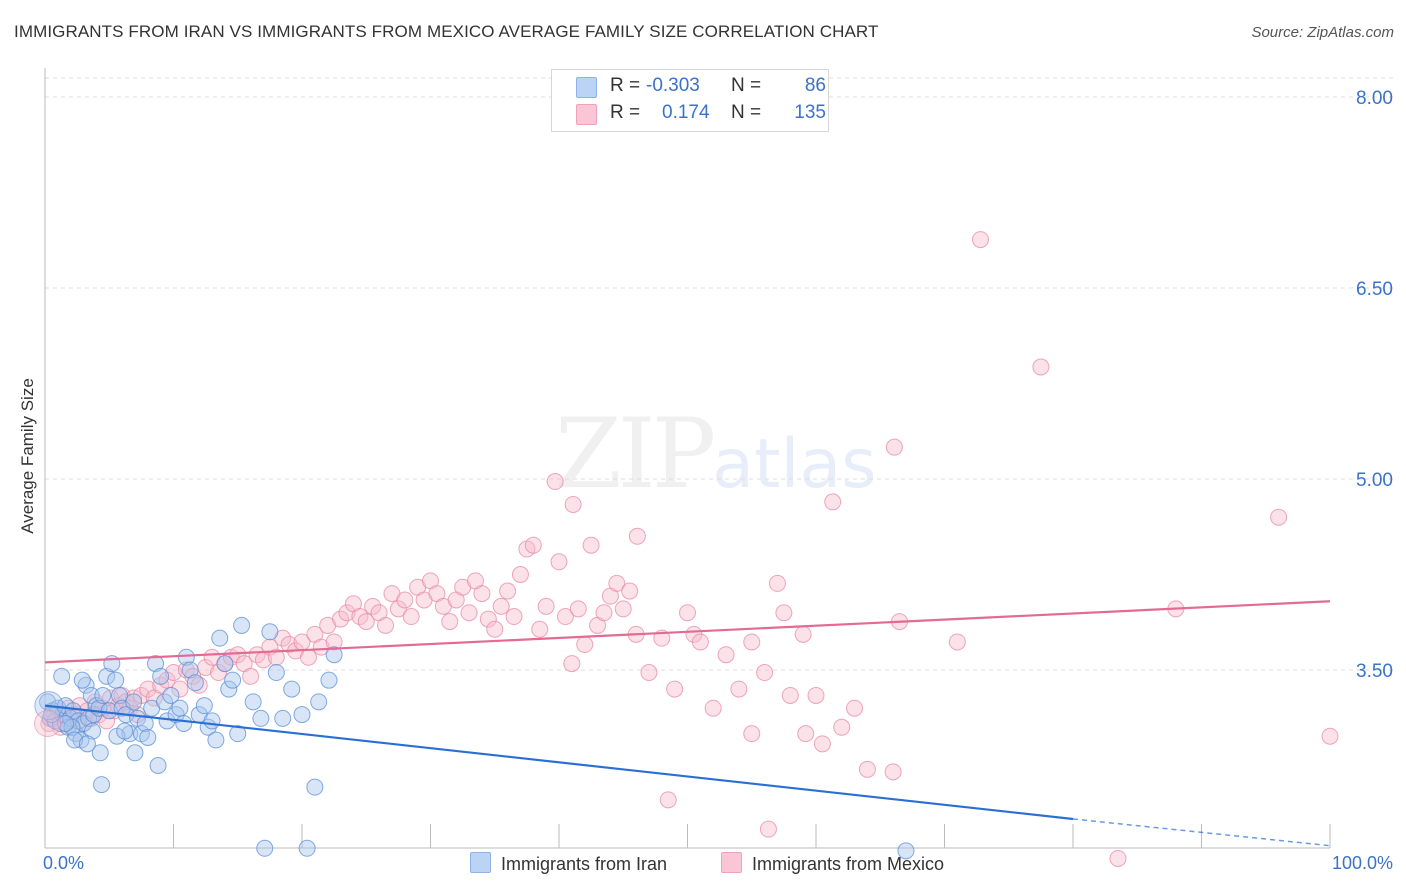 This screenshot has width=1406, height=892. What do you see at coordinates (810, 112) in the screenshot?
I see `legend-n-value: 135` at bounding box center [810, 112].